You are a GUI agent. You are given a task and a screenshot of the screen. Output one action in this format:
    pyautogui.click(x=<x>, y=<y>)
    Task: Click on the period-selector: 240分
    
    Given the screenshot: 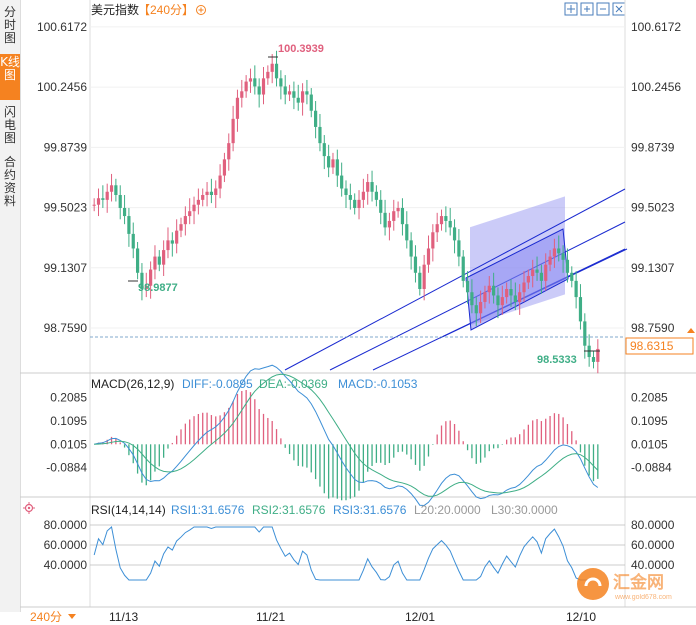 What is the action you would take?
    pyautogui.click(x=53, y=617)
    